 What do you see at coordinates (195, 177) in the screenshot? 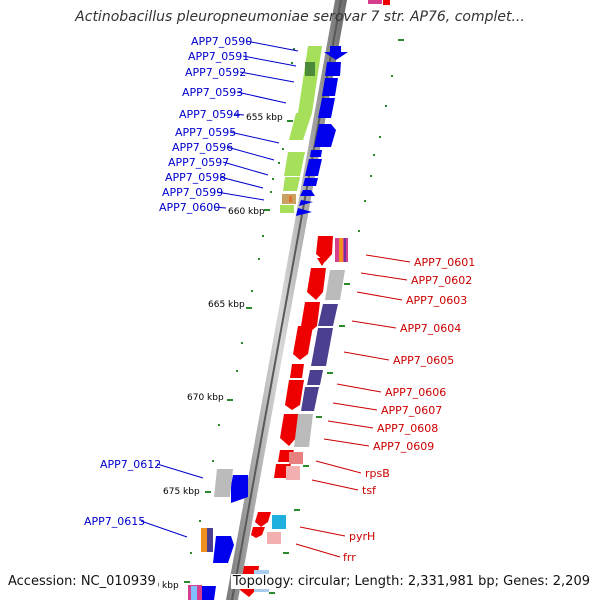
I see `gene-label-app7-0598: APP7_0598` at bounding box center [195, 177].